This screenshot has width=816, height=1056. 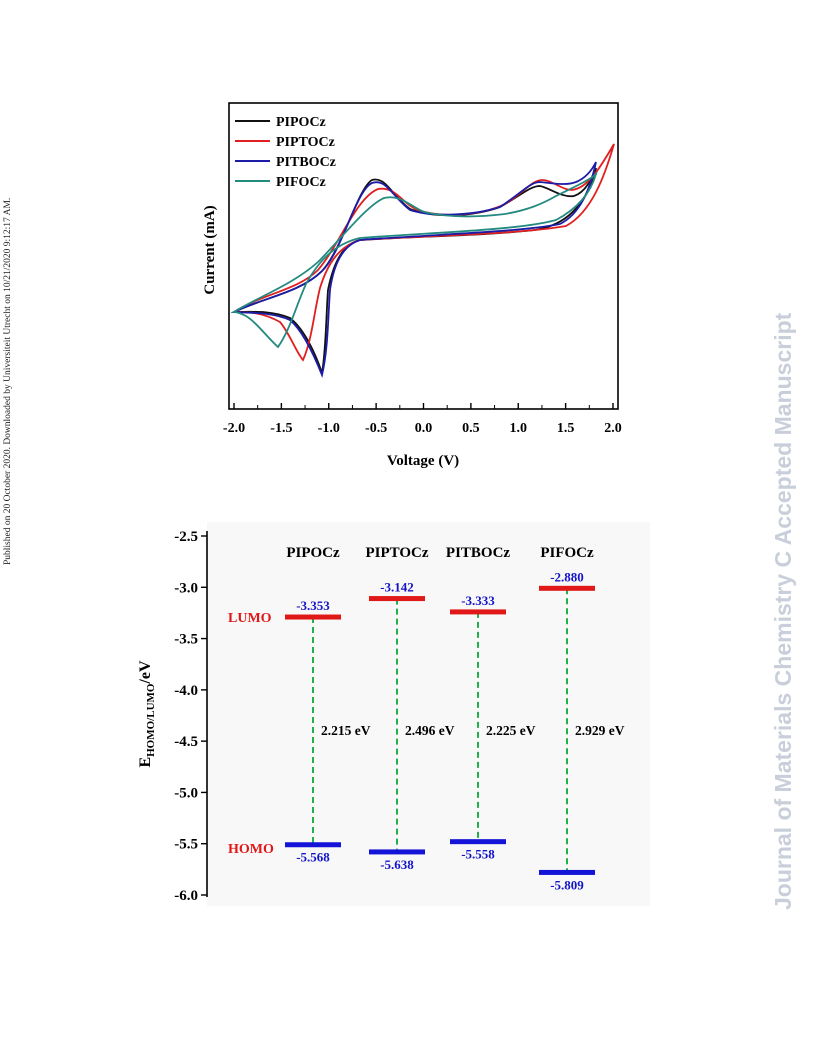 What do you see at coordinates (186, 742) in the screenshot?
I see `energy-y-tick-label: -4.5` at bounding box center [186, 742].